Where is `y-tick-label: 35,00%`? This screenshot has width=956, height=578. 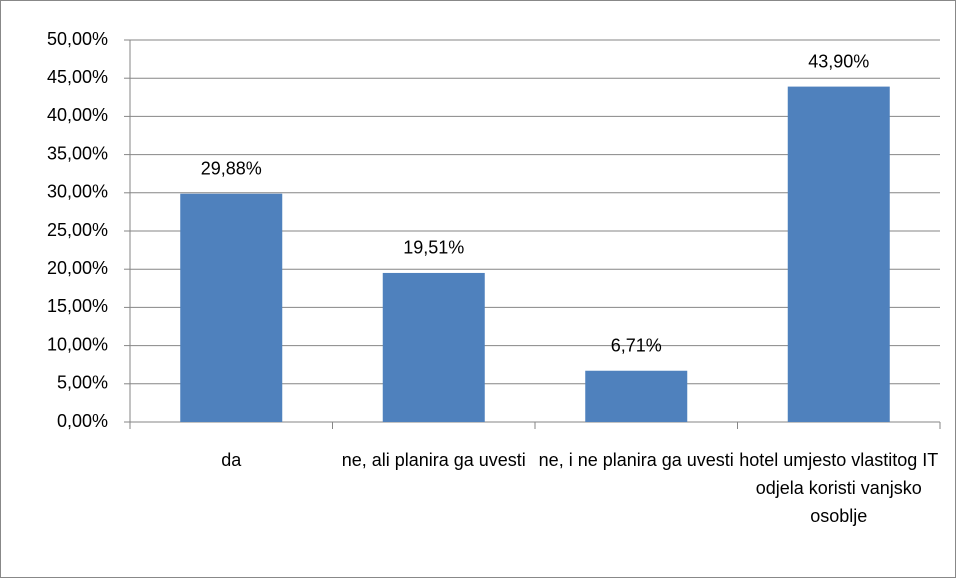 y-tick-label: 35,00% is located at coordinates (77, 153).